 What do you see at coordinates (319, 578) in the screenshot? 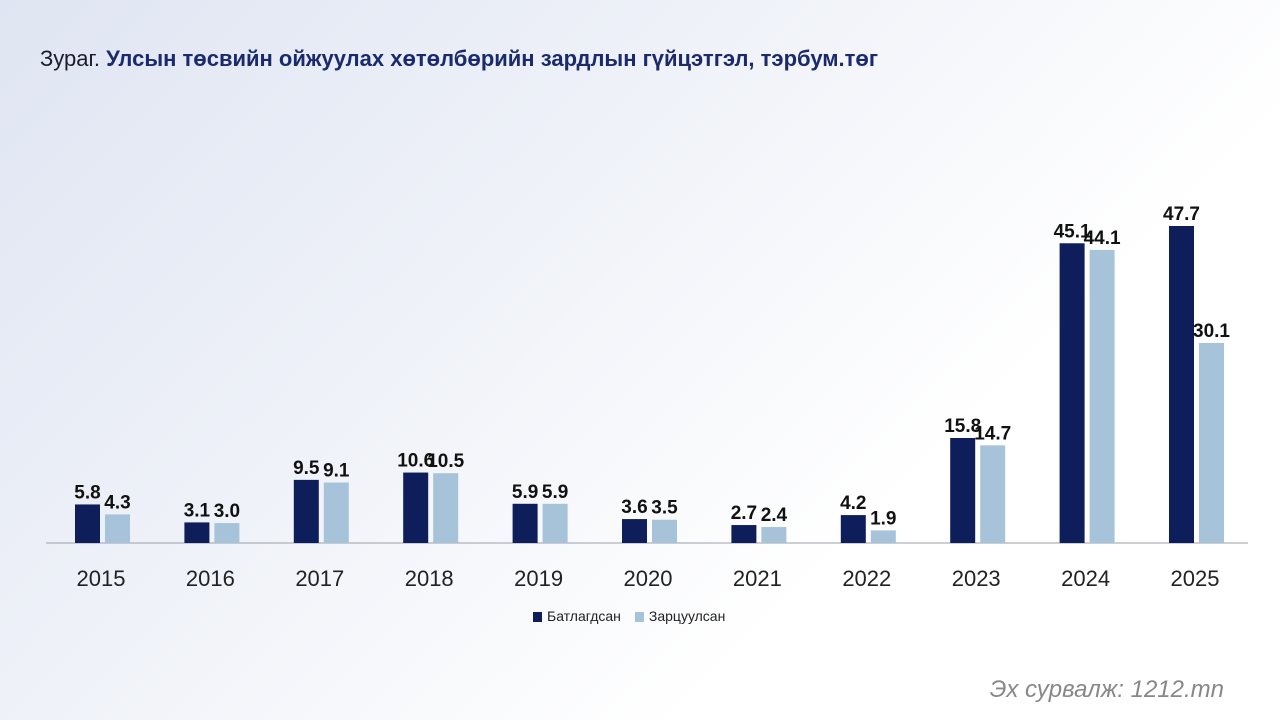
I see `x-tick-label: 2017` at bounding box center [319, 578].